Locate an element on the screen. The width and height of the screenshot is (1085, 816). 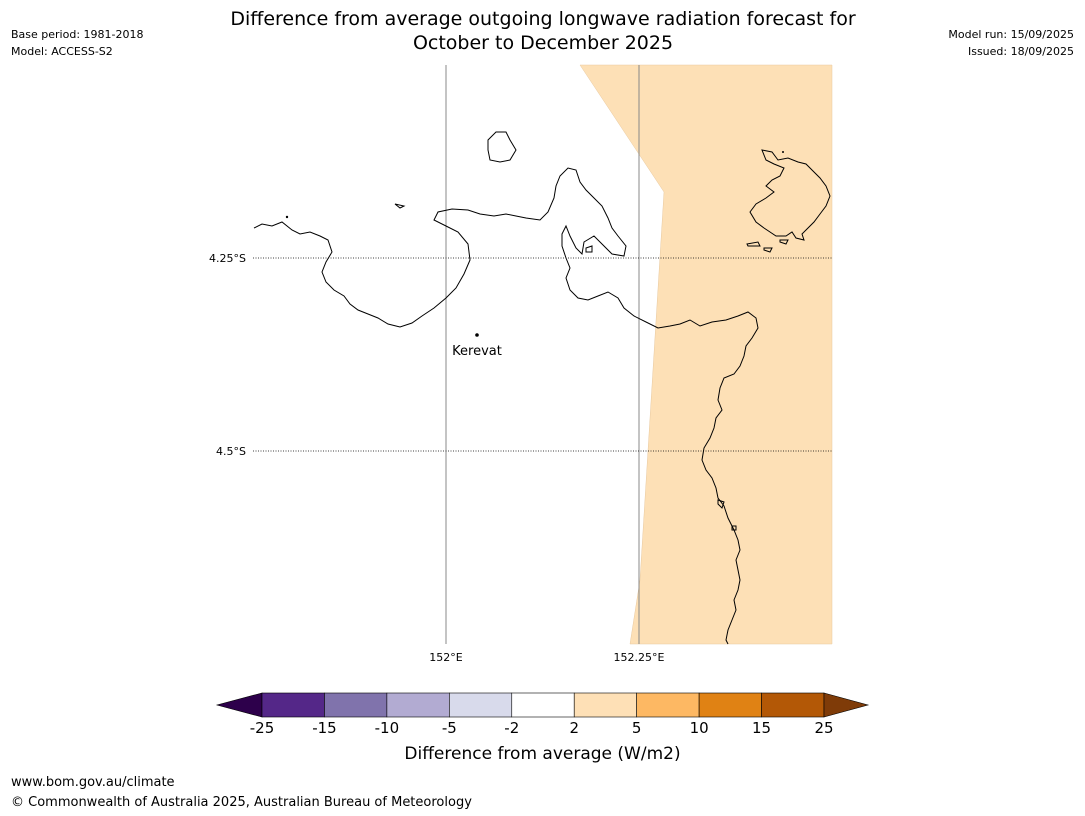
footer-url: www.bom.gov.au/climate is located at coordinates (93, 782).